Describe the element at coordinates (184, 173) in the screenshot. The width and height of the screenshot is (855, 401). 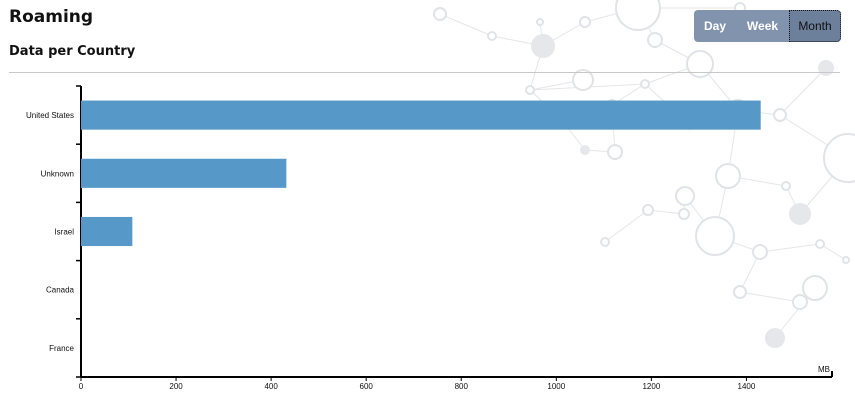
I see `bar-unknown` at that location.